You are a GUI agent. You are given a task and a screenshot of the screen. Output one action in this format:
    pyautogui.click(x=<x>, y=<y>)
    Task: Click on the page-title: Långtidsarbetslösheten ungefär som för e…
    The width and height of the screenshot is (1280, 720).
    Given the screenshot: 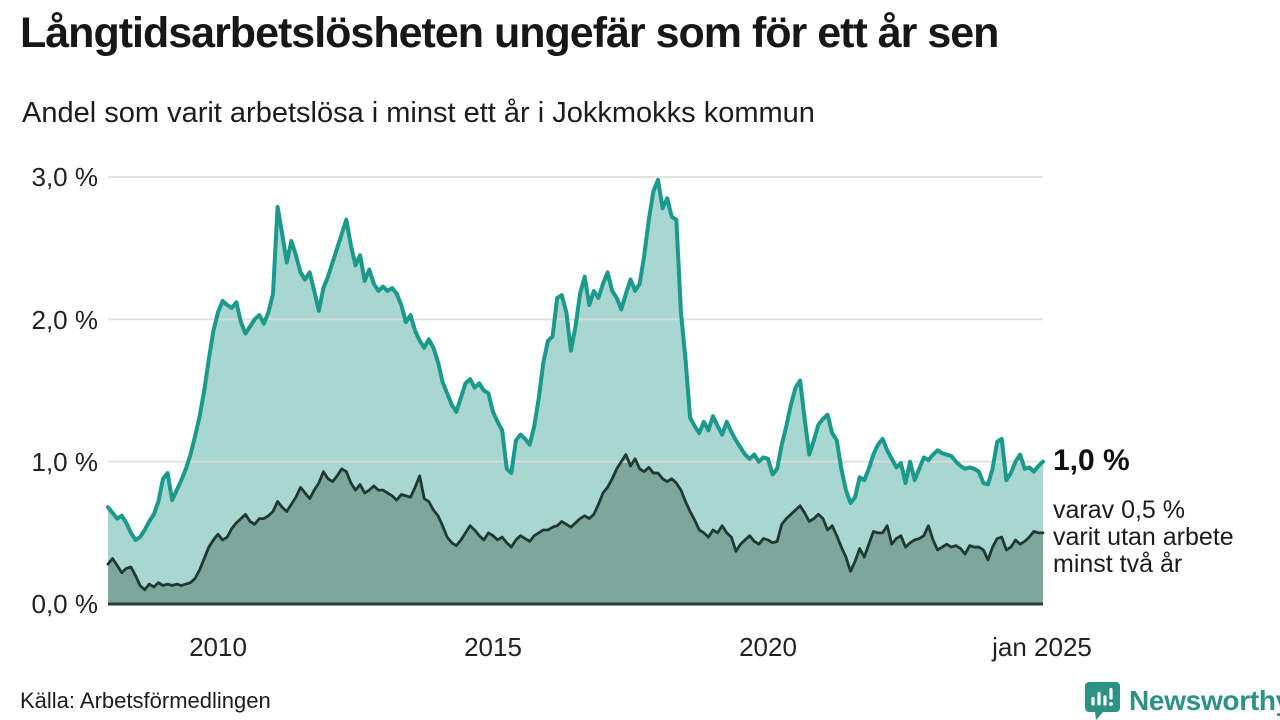 What is the action you would take?
    pyautogui.click(x=509, y=33)
    